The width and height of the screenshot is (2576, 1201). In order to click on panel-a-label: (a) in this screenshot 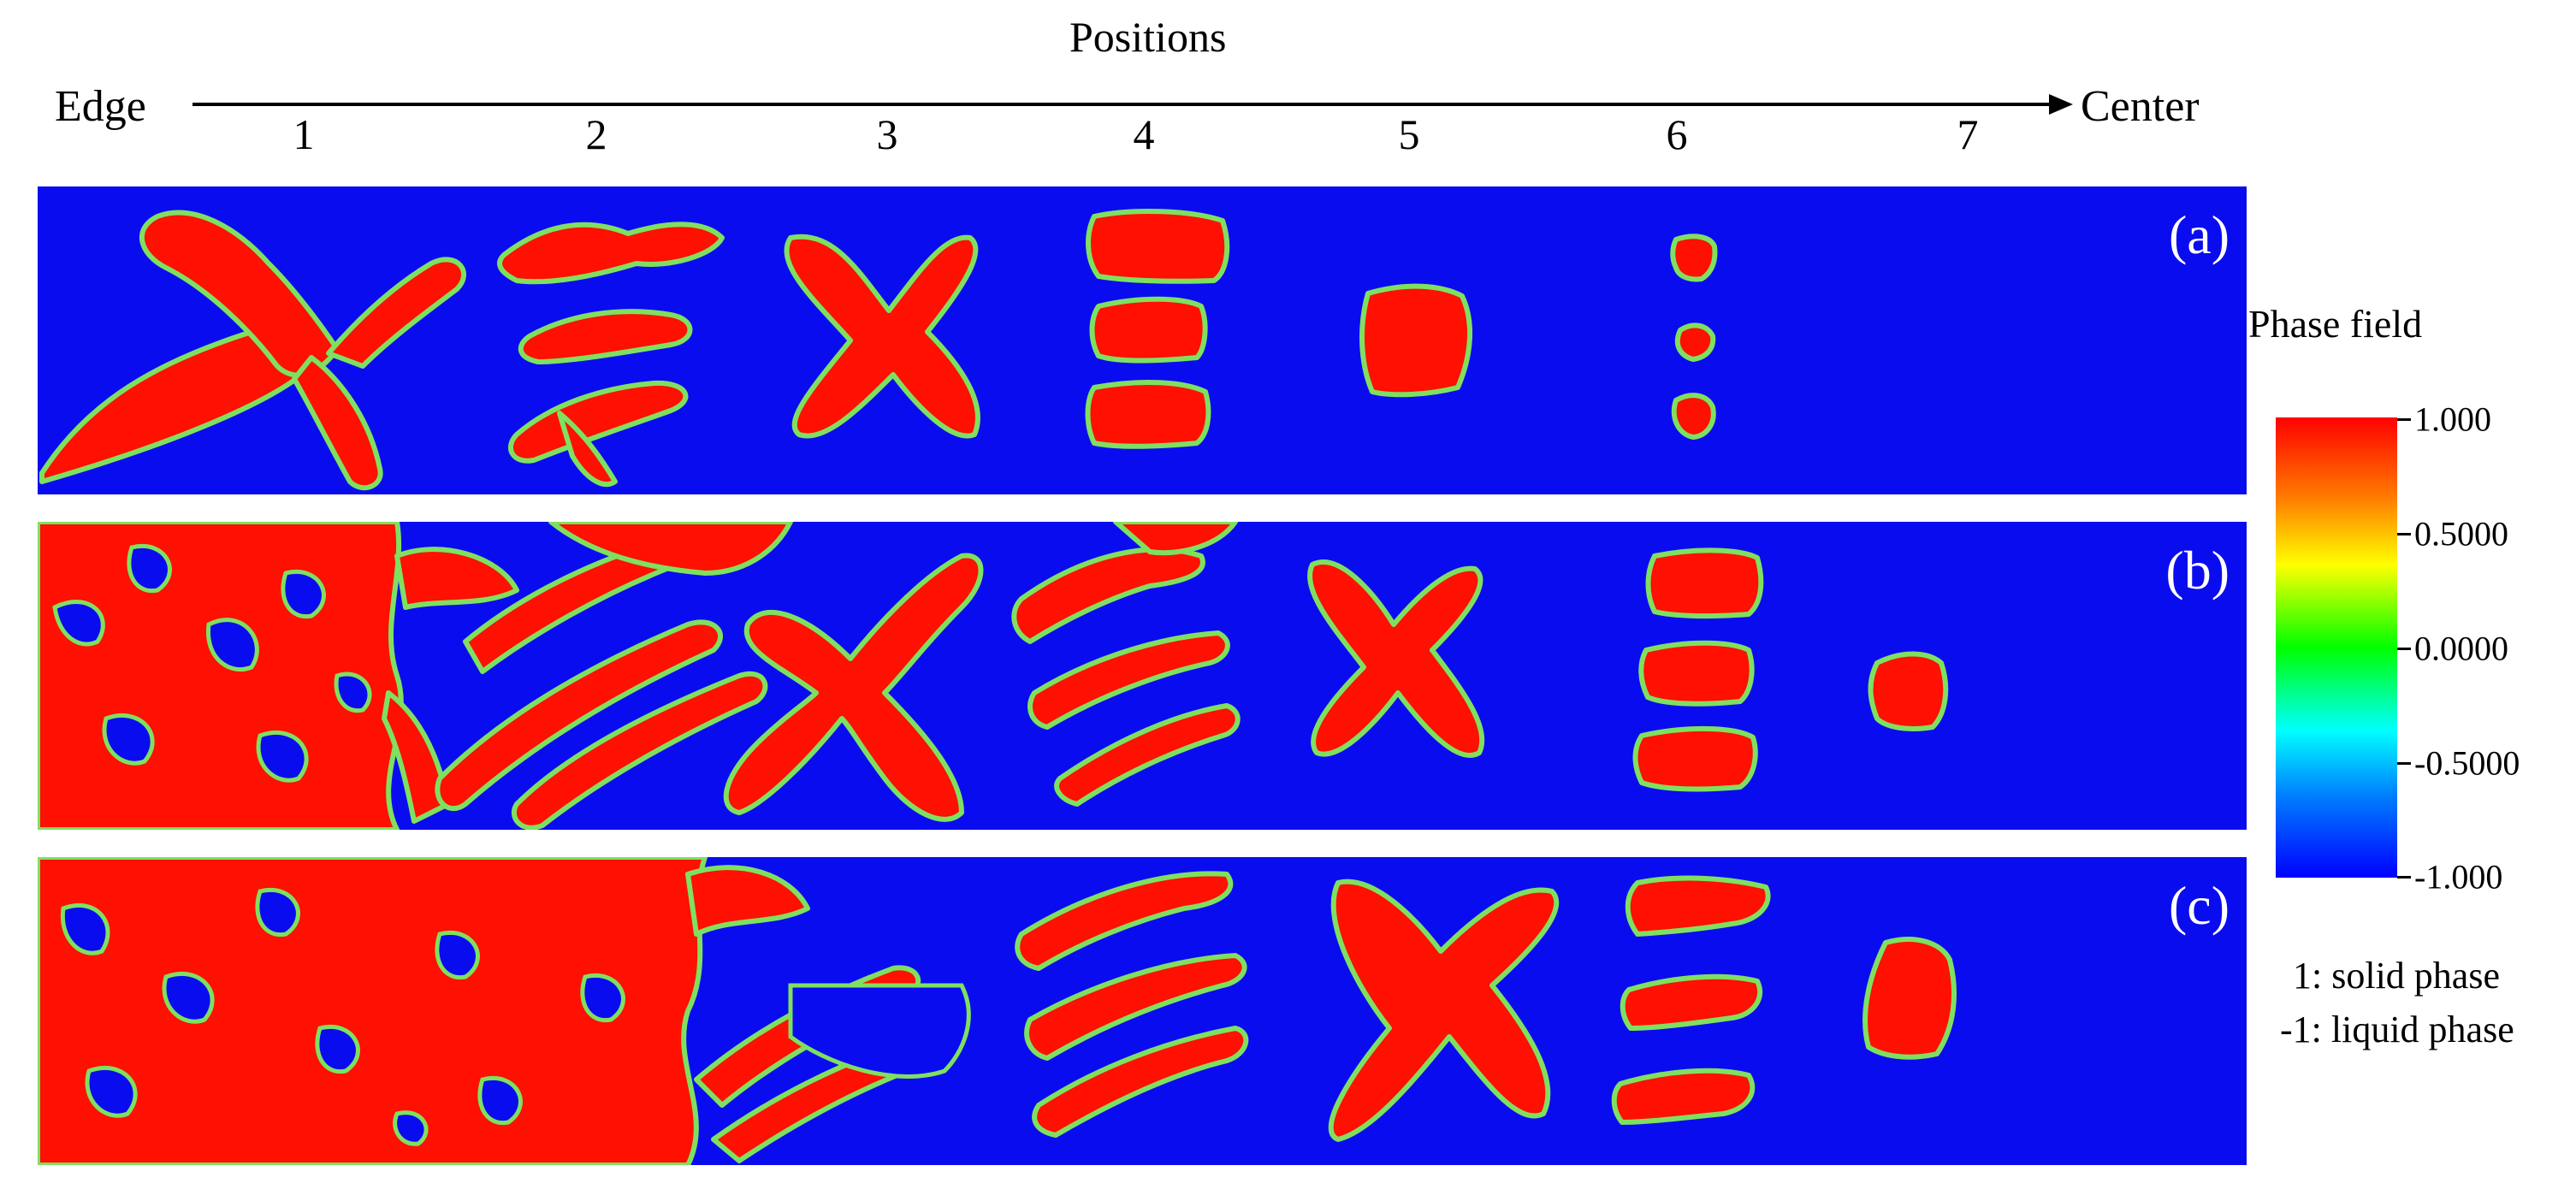, I will do `click(2199, 234)`.